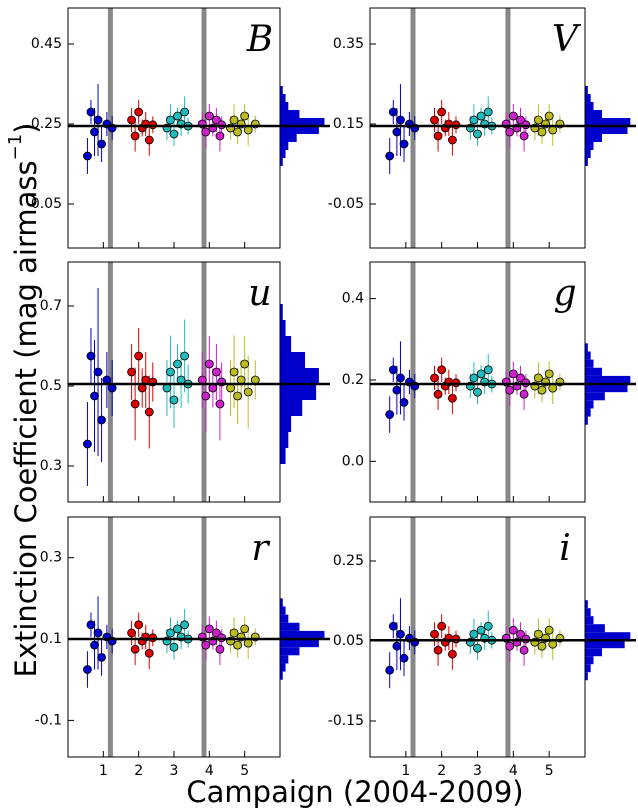 Image resolution: width=638 pixels, height=811 pixels. I want to click on panel: 0.0 0.2 0.4 g, so click(489, 382).